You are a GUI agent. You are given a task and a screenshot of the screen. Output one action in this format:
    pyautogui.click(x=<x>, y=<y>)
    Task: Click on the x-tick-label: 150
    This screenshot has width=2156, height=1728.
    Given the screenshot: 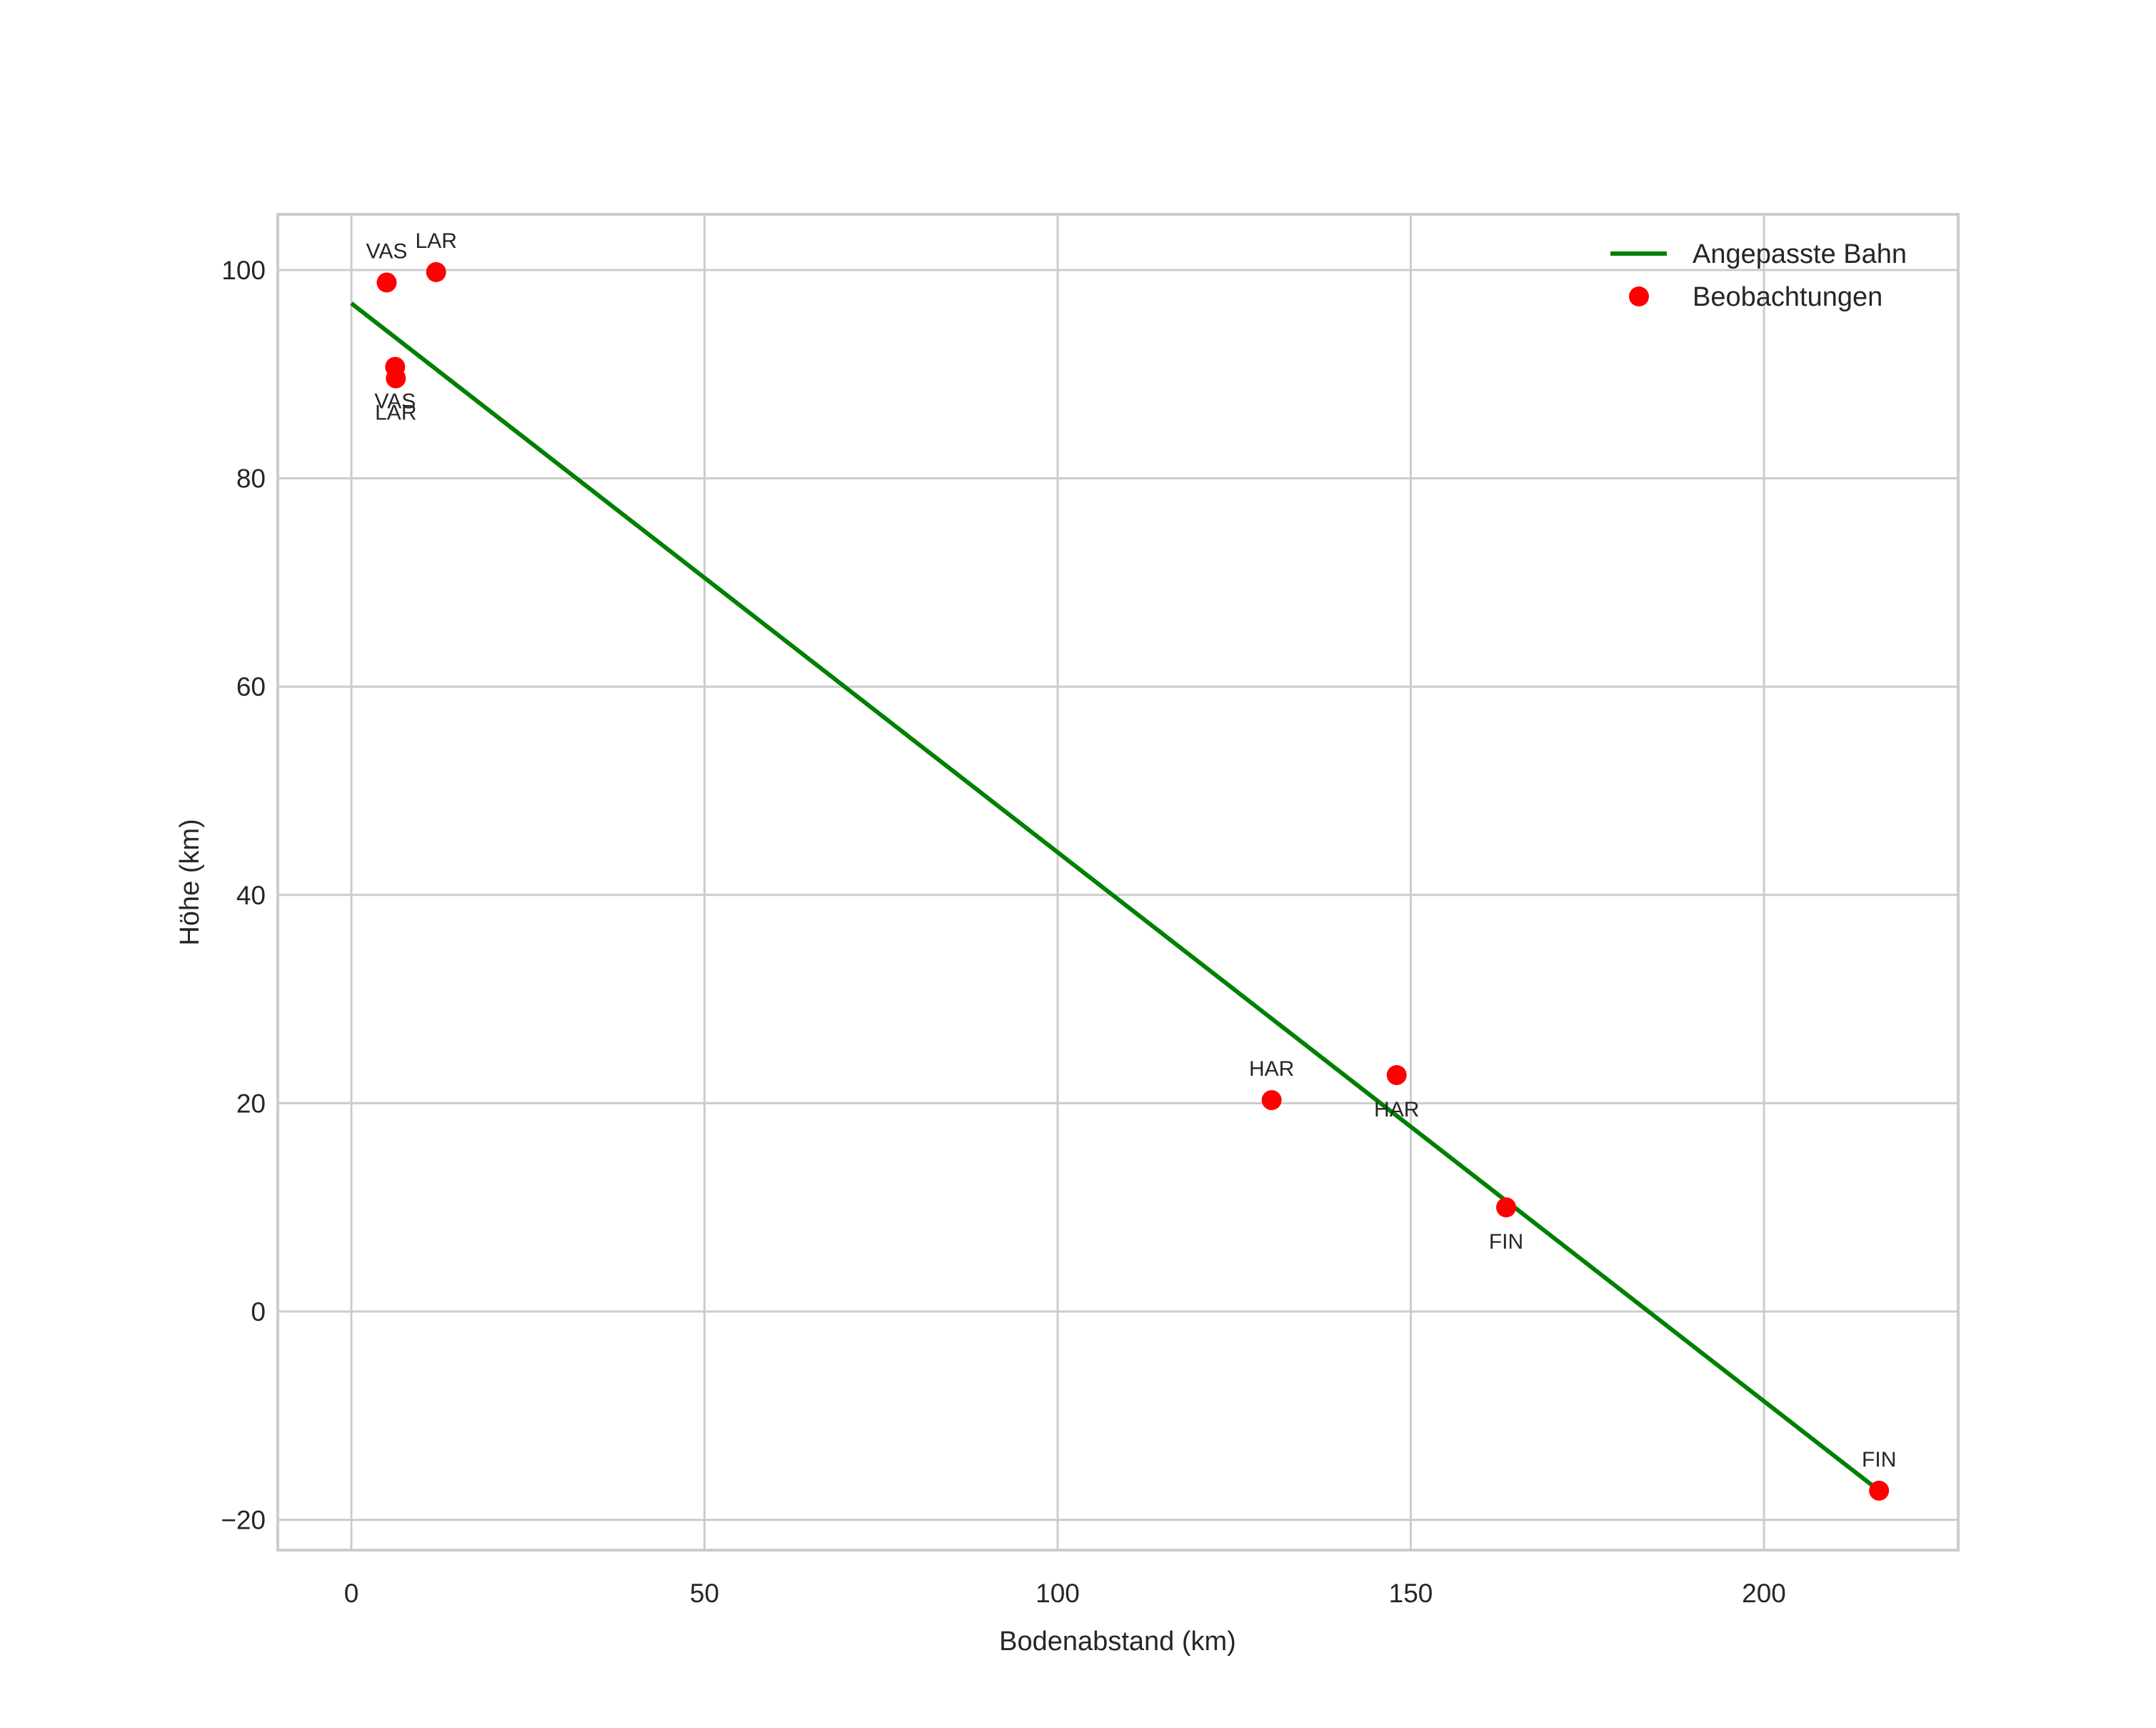 What is the action you would take?
    pyautogui.click(x=1411, y=1593)
    